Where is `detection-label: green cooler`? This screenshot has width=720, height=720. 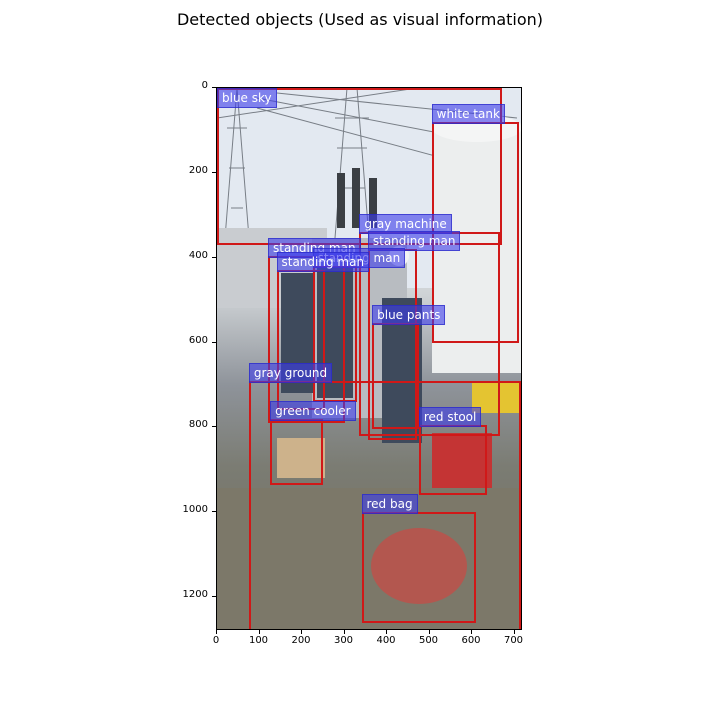 detection-label: green cooler is located at coordinates (313, 410).